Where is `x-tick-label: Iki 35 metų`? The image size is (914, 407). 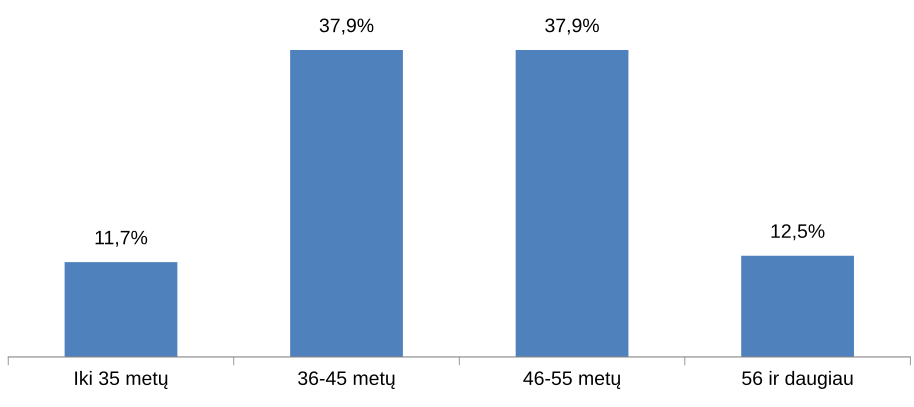
x-tick-label: Iki 35 metų is located at coordinates (121, 379).